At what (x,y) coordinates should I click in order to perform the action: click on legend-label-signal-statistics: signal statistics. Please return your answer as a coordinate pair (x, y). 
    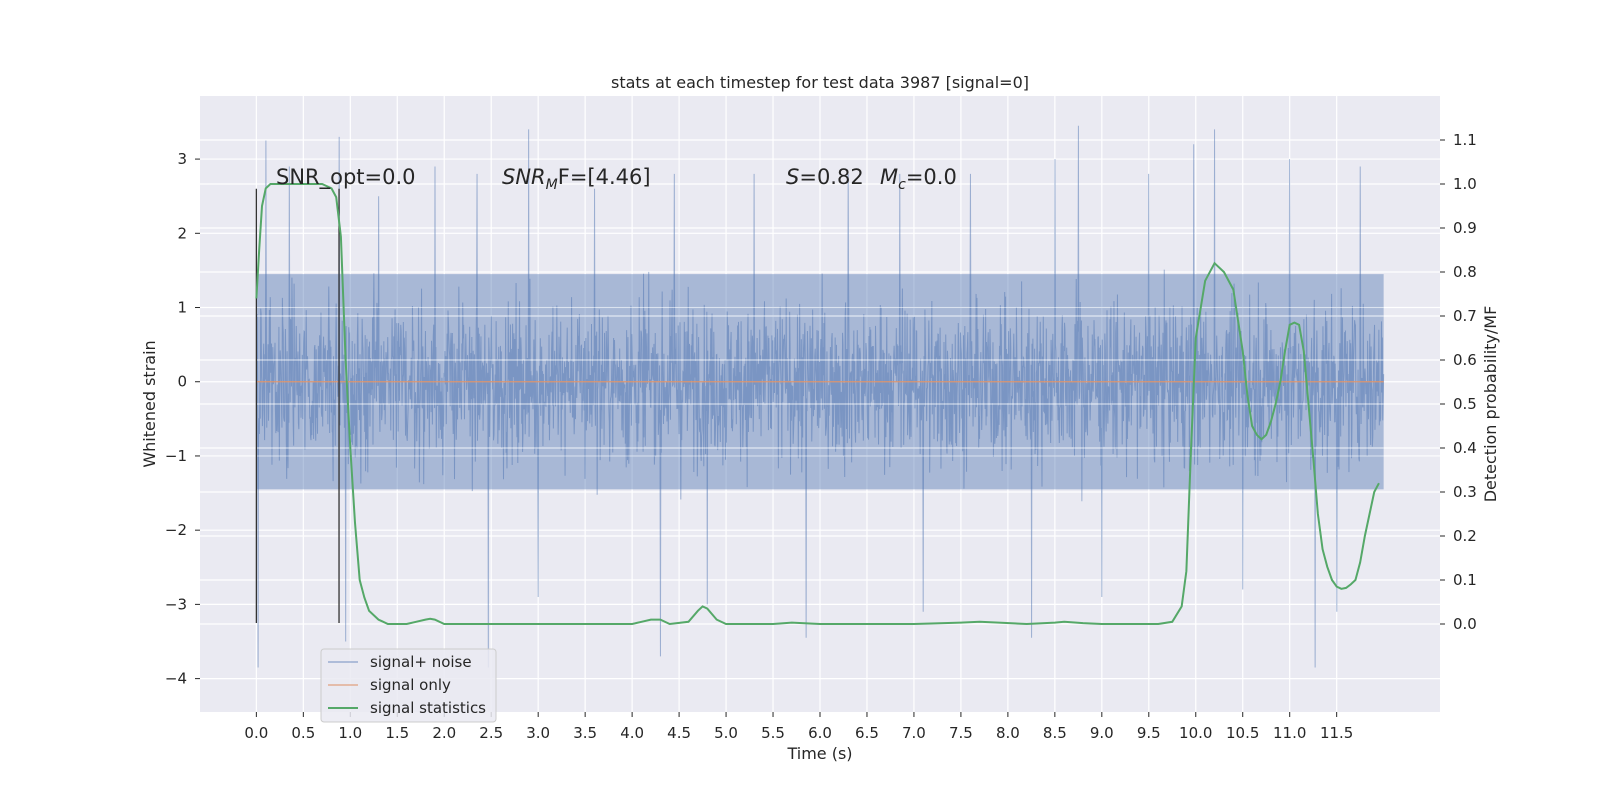
    Looking at the image, I should click on (428, 708).